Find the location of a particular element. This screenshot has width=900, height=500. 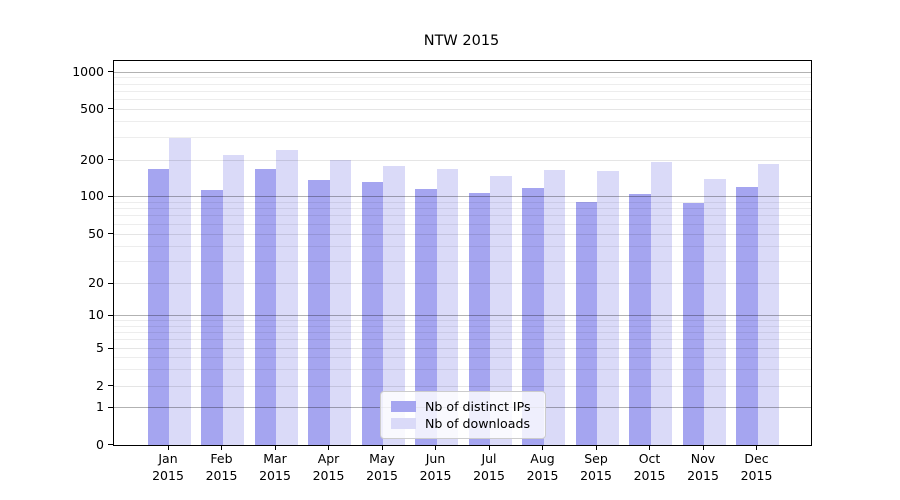

x-axis-tick-label: Jul 2015 is located at coordinates (489, 467).